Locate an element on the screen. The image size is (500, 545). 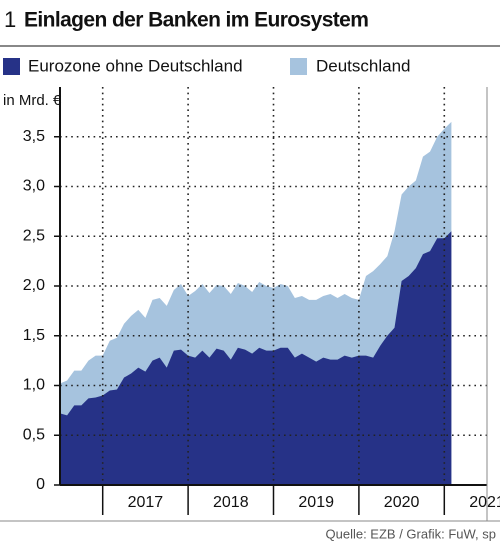
legend-label: Deutschland is located at coordinates (363, 65).